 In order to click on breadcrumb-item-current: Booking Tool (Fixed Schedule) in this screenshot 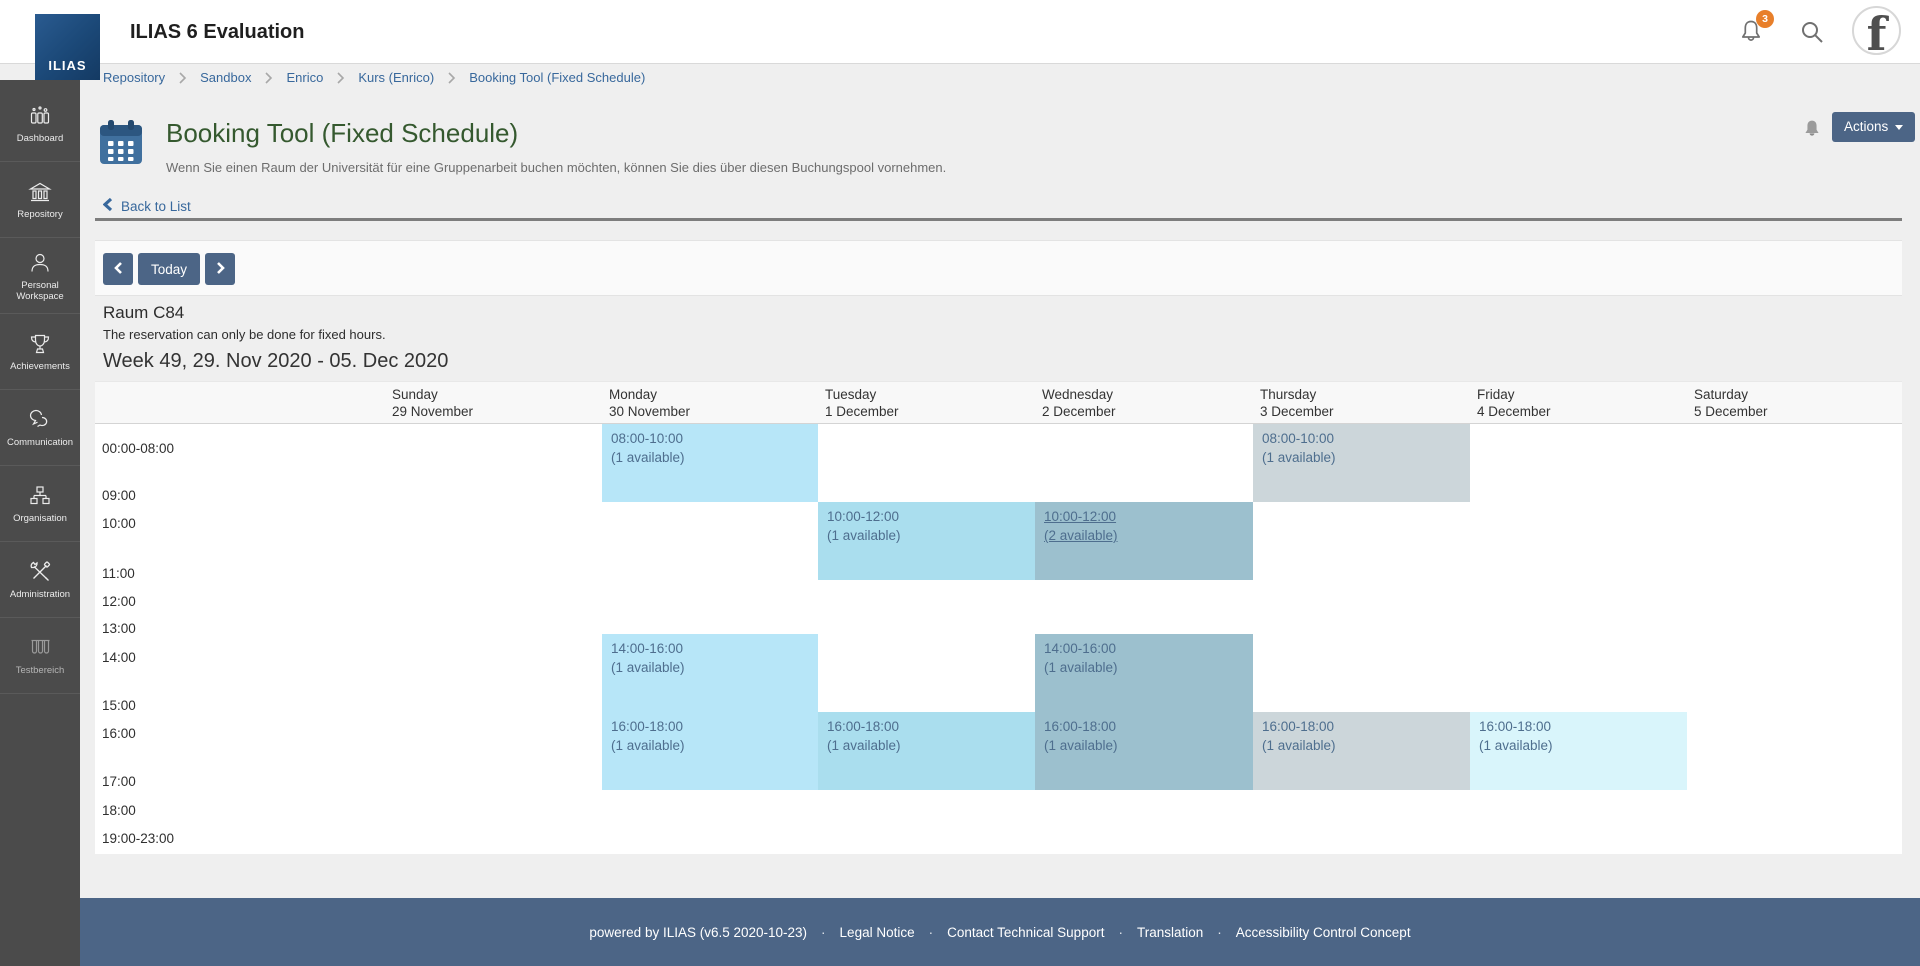, I will do `click(557, 77)`.